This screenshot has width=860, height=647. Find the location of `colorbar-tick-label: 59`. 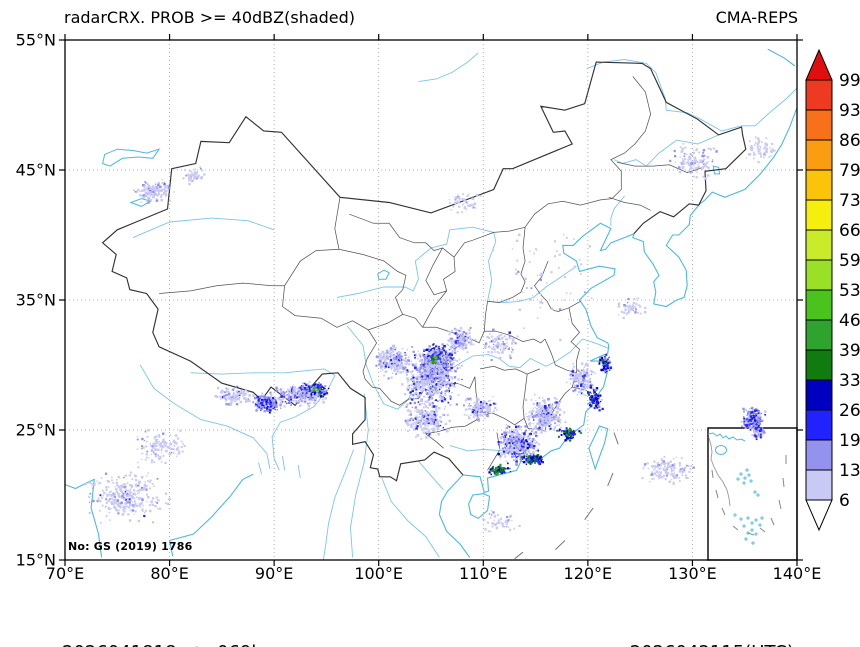

colorbar-tick-label: 59 is located at coordinates (849, 261).